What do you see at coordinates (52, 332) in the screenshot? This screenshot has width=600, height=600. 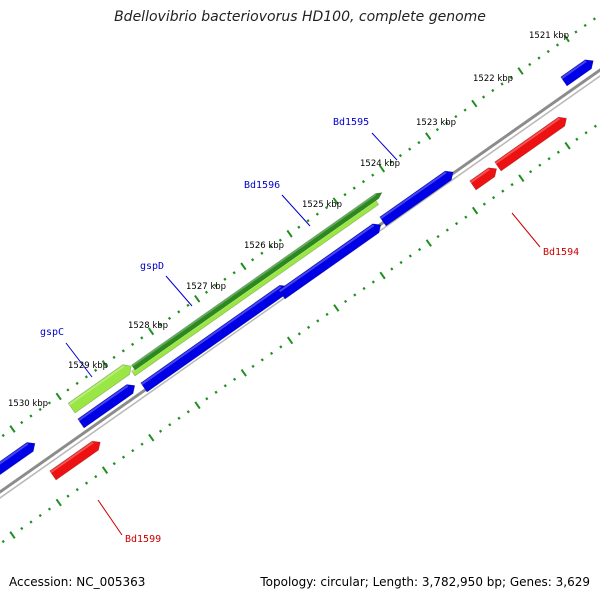 I see `gene-label-gspc: gspC` at bounding box center [52, 332].